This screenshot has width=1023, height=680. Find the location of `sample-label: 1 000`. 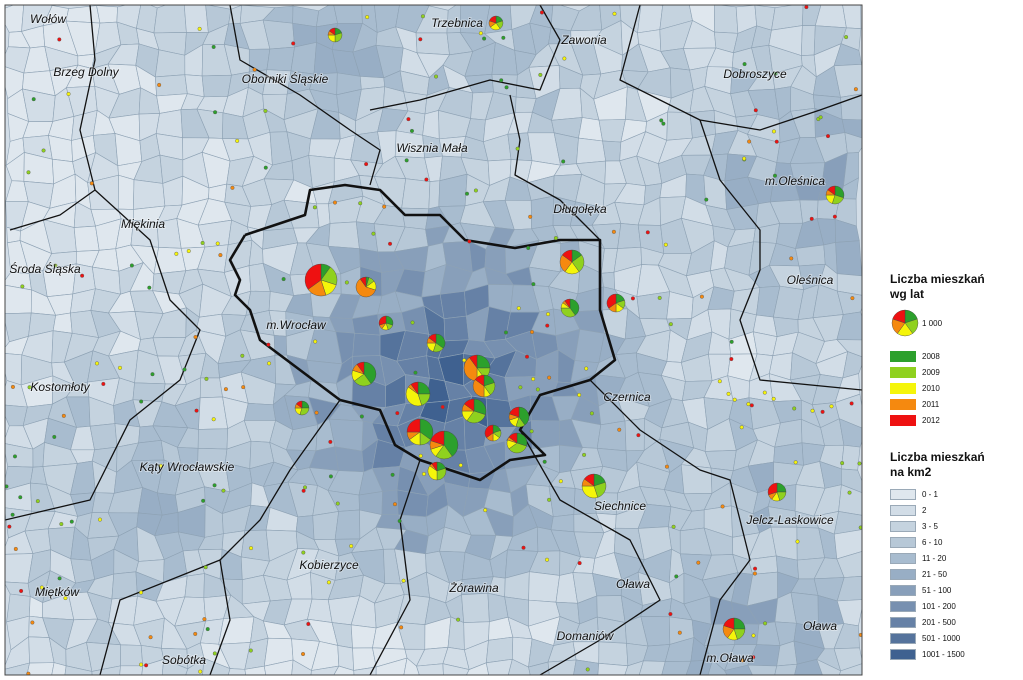

sample-label: 1 000 is located at coordinates (932, 323).